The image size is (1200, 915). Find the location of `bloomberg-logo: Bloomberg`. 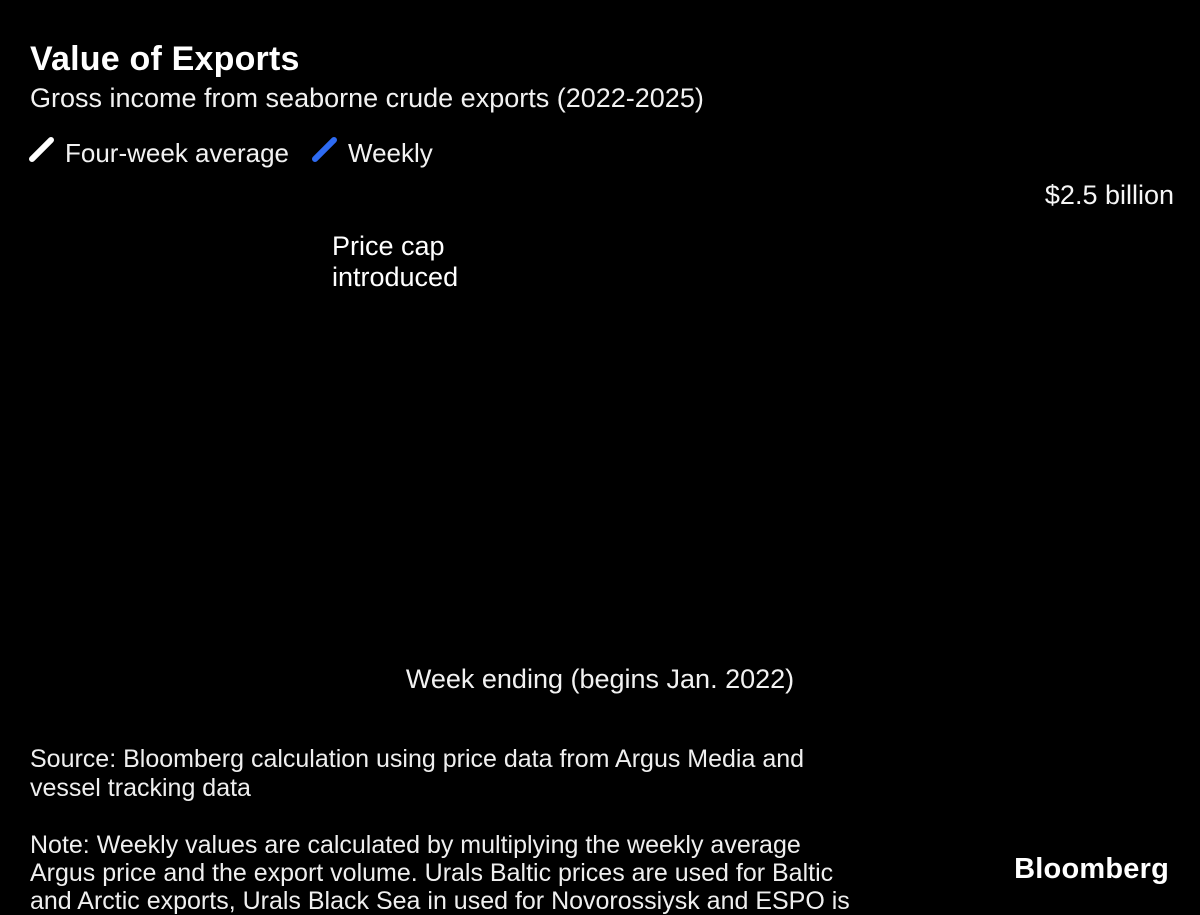

bloomberg-logo: Bloomberg is located at coordinates (1091, 869).